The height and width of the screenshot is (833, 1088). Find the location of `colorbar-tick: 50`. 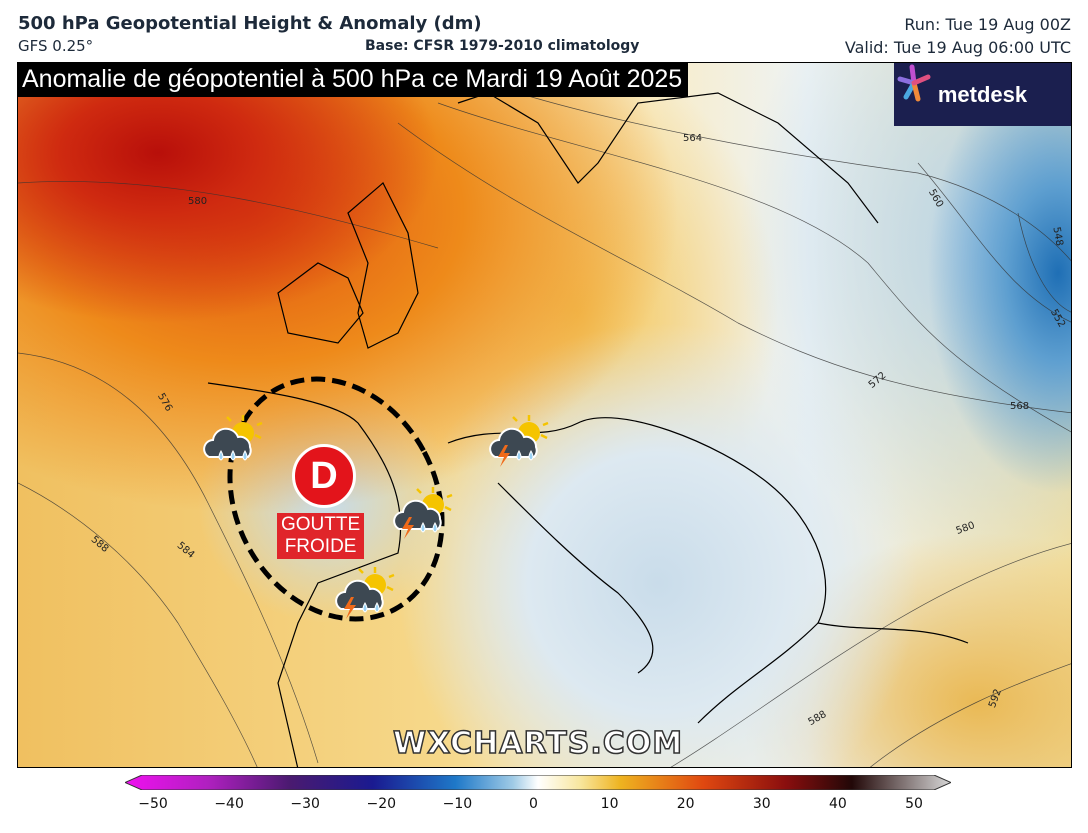

colorbar-tick: 50 is located at coordinates (914, 804).